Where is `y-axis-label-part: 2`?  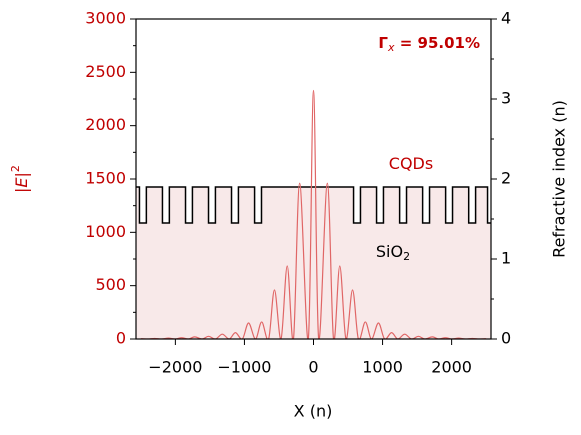 y-axis-label-part: 2 is located at coordinates (15, 168).